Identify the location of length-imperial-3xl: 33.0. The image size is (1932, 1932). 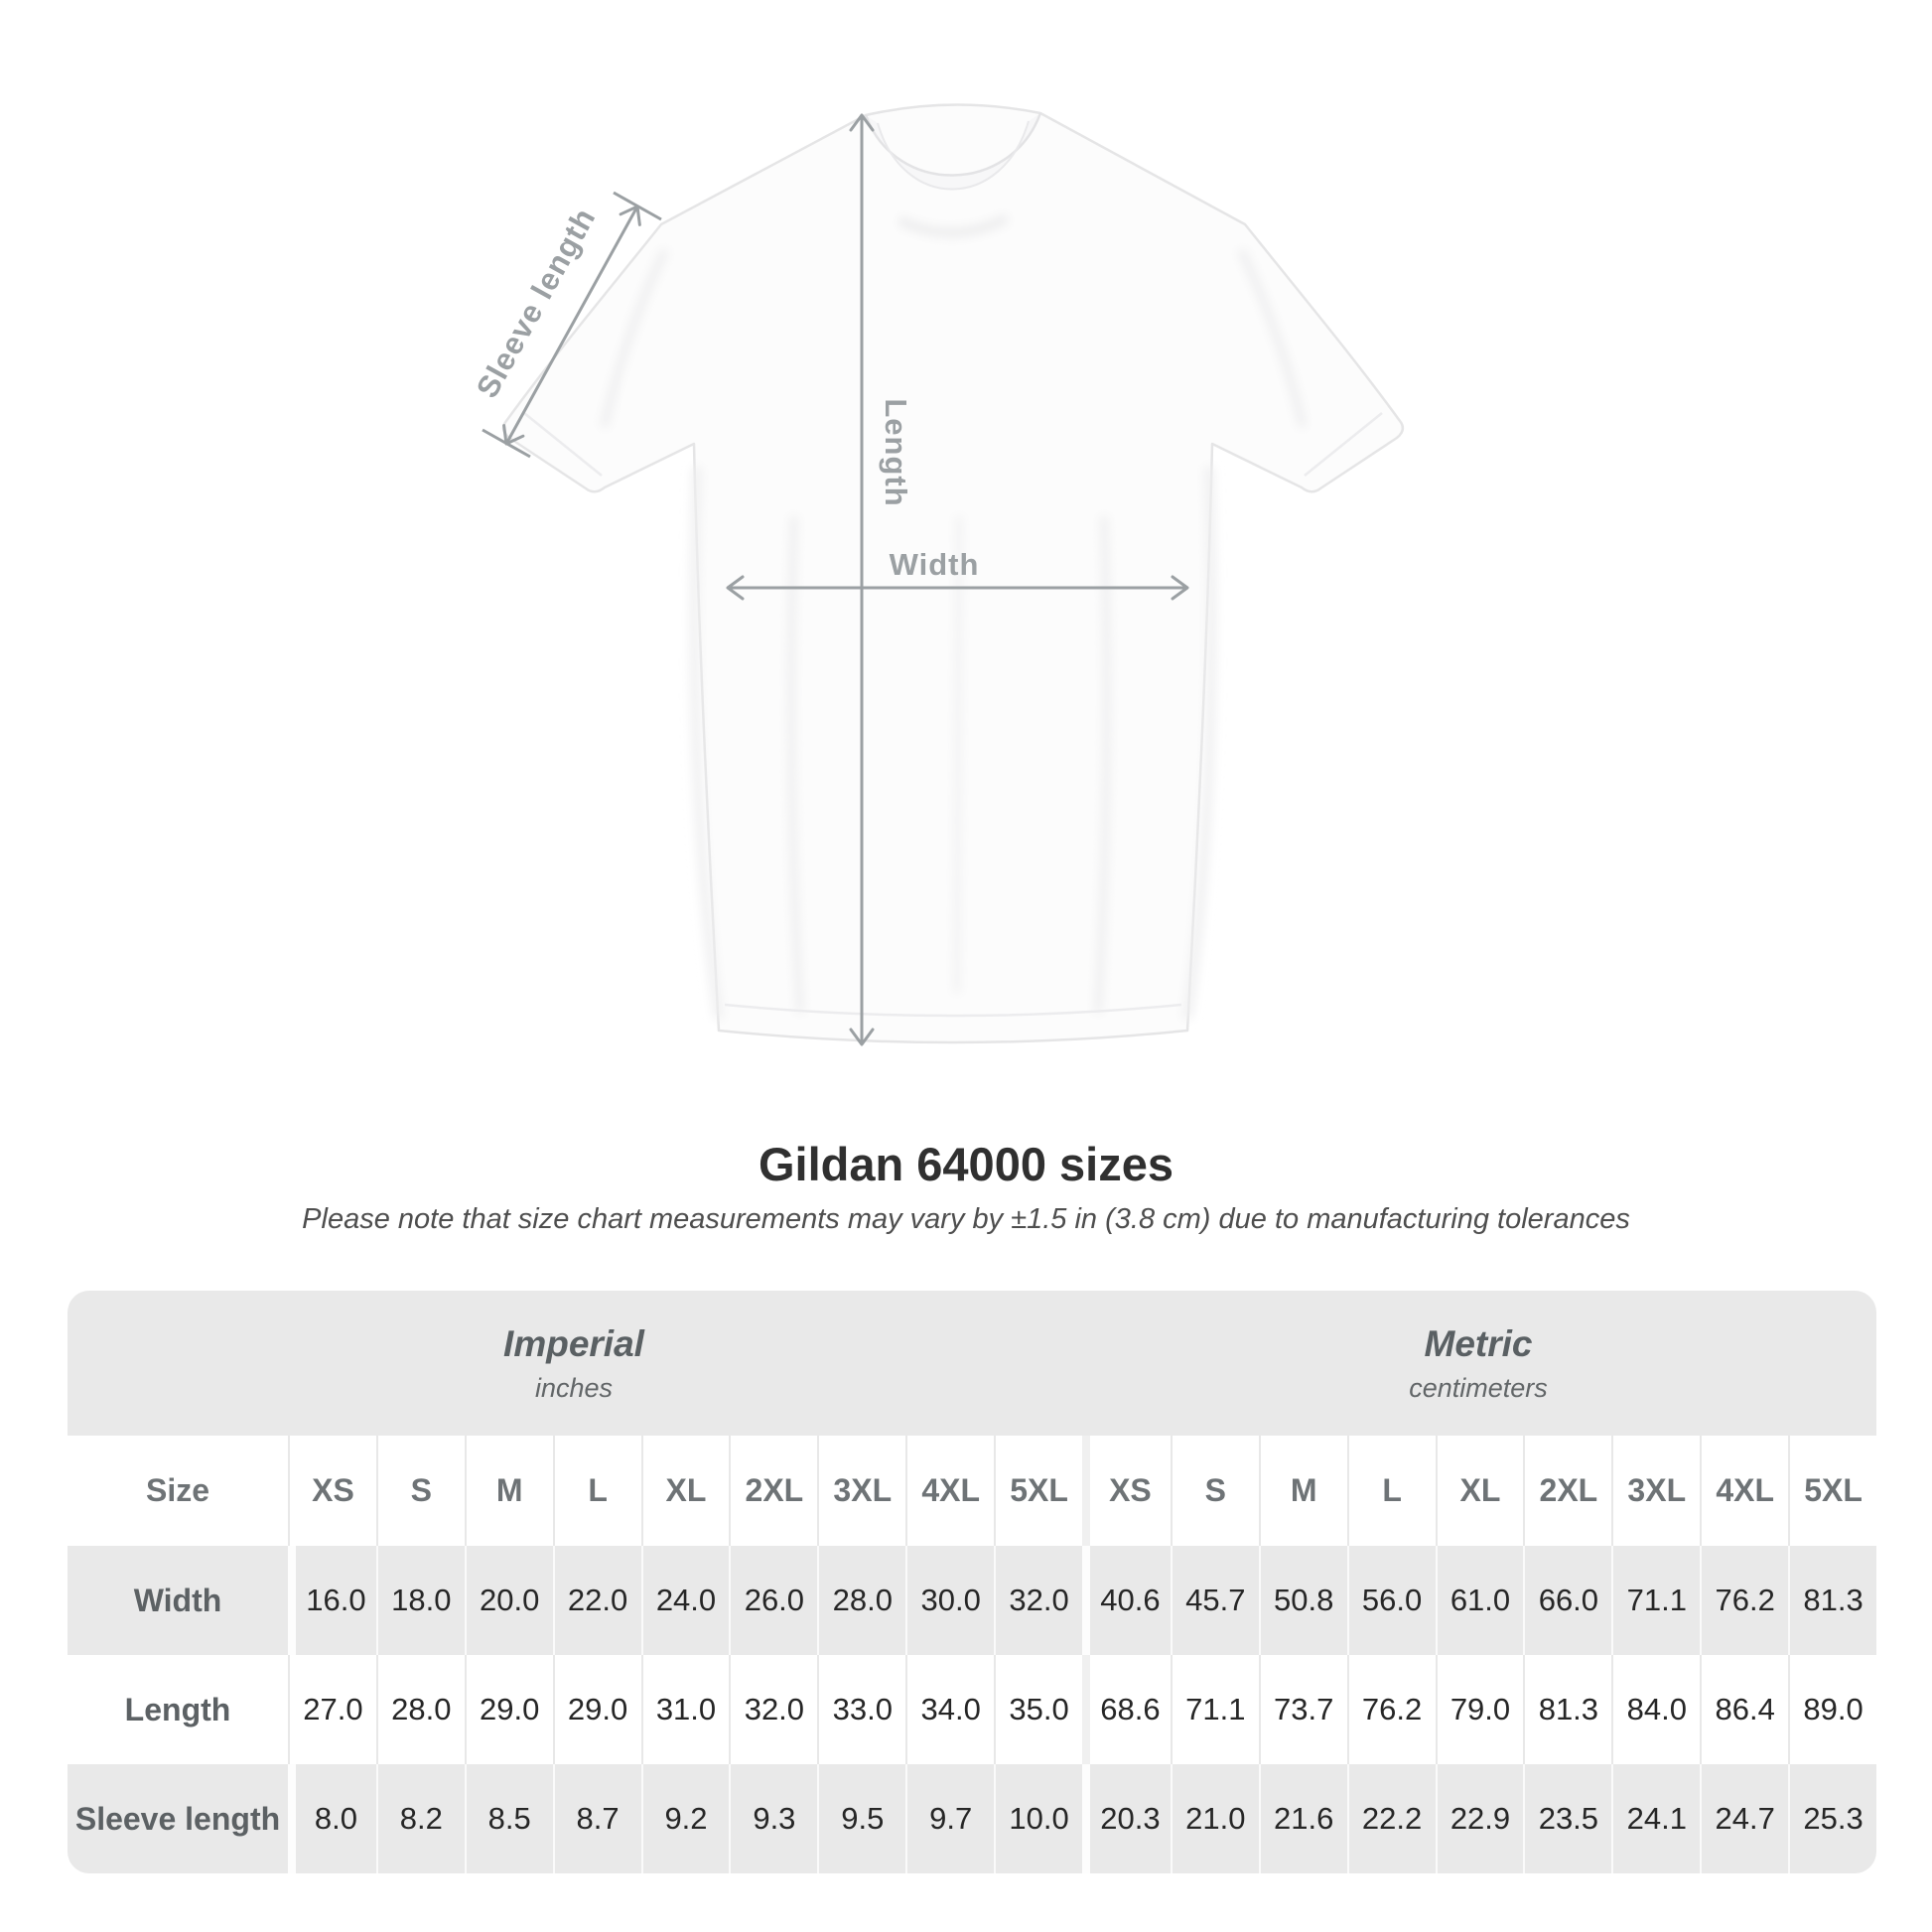
(861, 1709).